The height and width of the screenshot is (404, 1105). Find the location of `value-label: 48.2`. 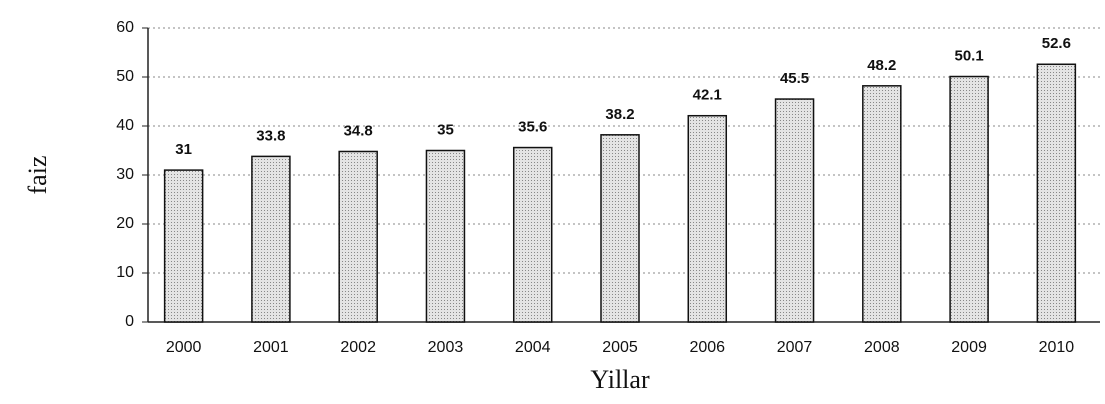

value-label: 48.2 is located at coordinates (881, 65).